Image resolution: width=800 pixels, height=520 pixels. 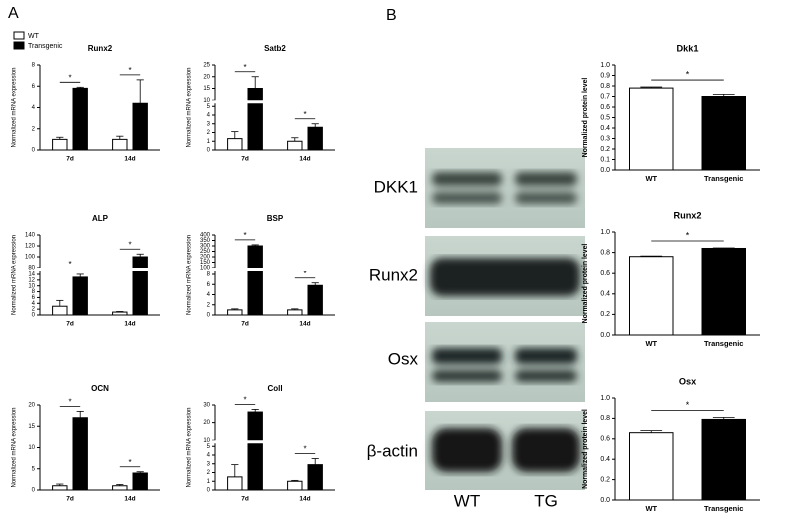 I want to click on panel-label: A, so click(x=13, y=13).